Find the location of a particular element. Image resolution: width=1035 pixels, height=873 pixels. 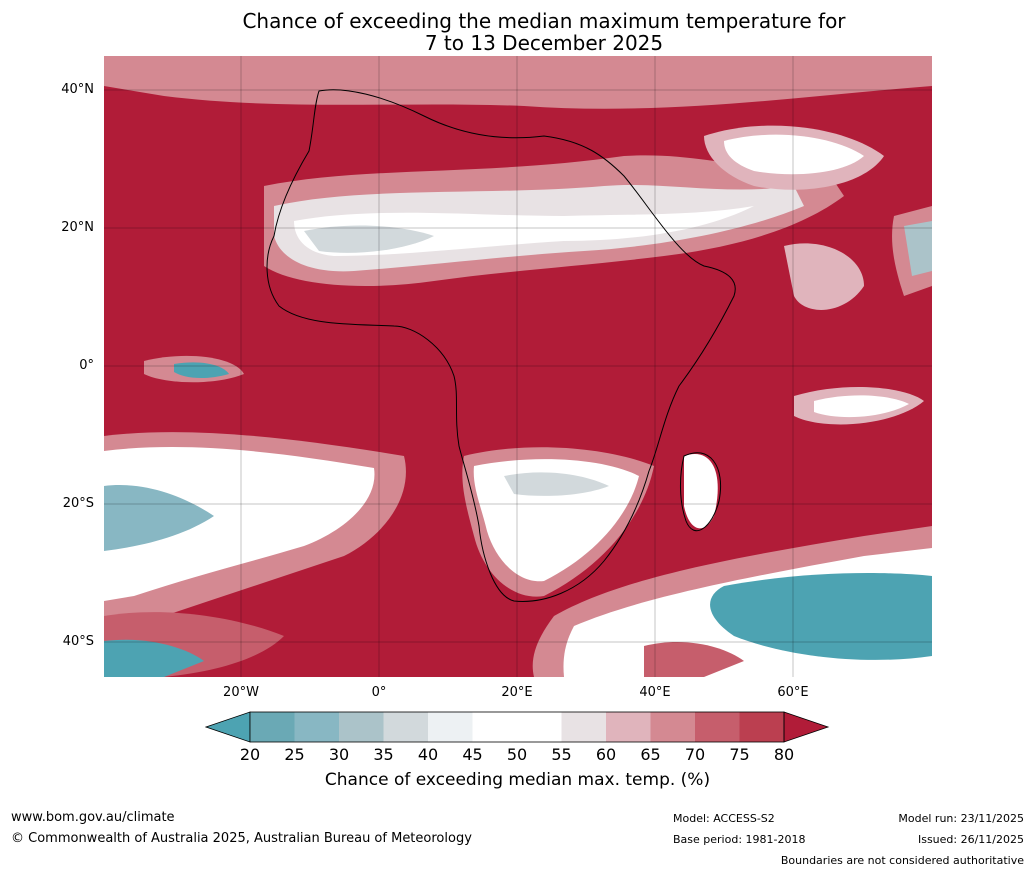

website-link: www.bom.gov.au/climate is located at coordinates (93, 817).